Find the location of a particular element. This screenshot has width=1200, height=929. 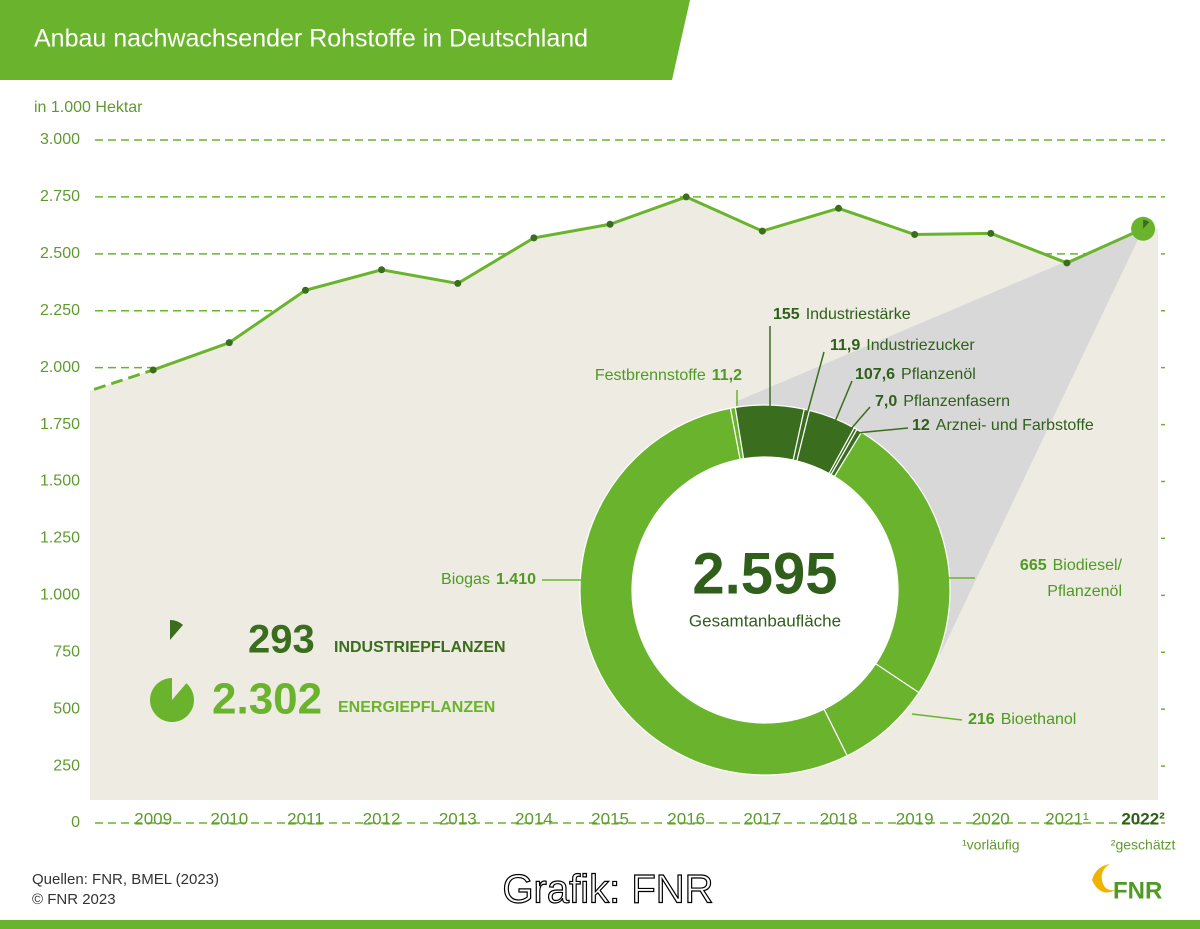

segment-label: 665 Biodiesel/ Pflanzenöl is located at coordinates (1047, 579).